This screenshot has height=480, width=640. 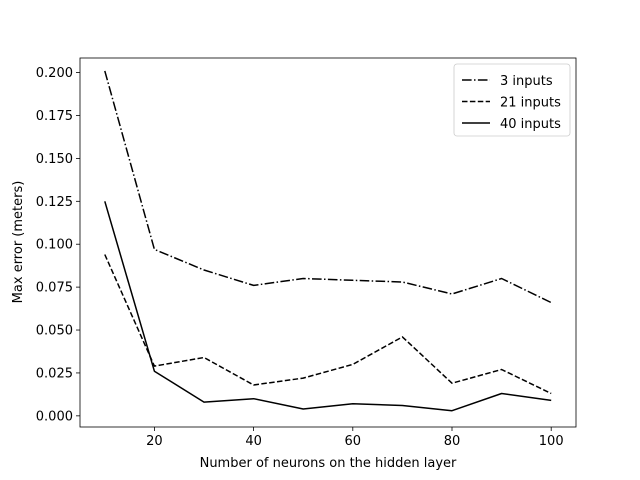 What do you see at coordinates (54, 331) in the screenshot?
I see `y-tick-label: 0.050` at bounding box center [54, 331].